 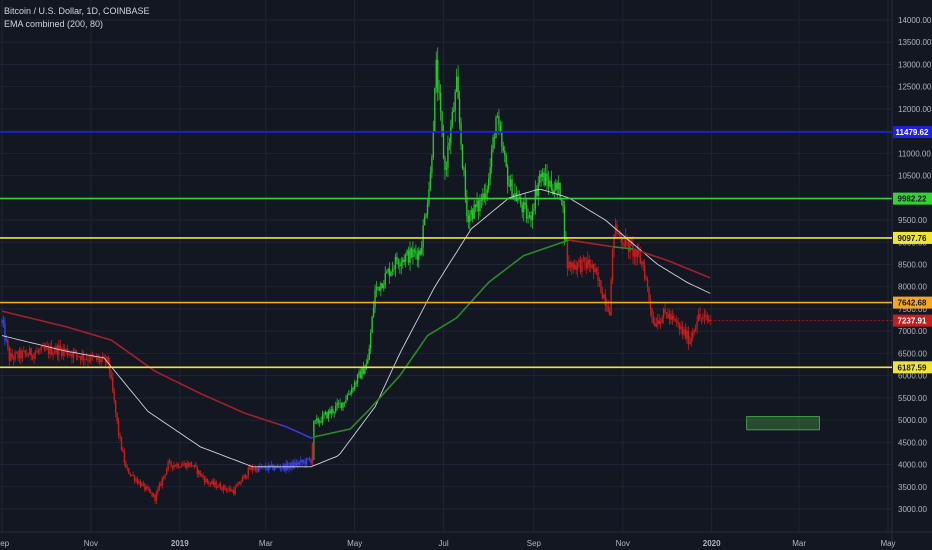 What do you see at coordinates (912, 220) in the screenshot?
I see `y-tick-label: 9500.00` at bounding box center [912, 220].